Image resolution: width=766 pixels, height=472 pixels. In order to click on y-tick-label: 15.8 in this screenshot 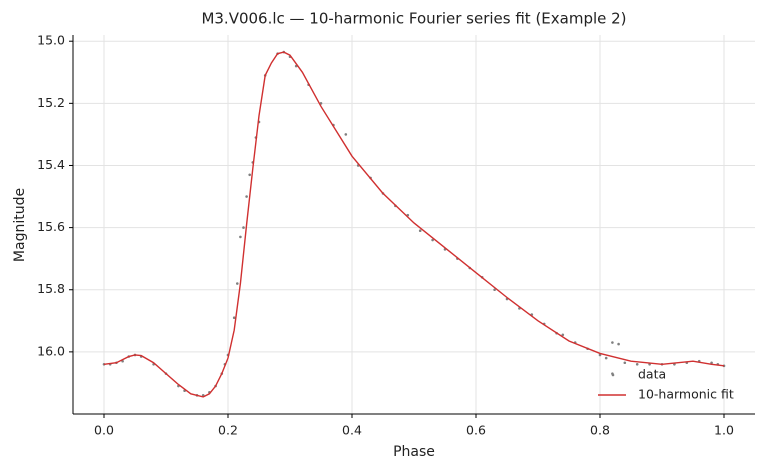, I will do `click(51, 288)`.